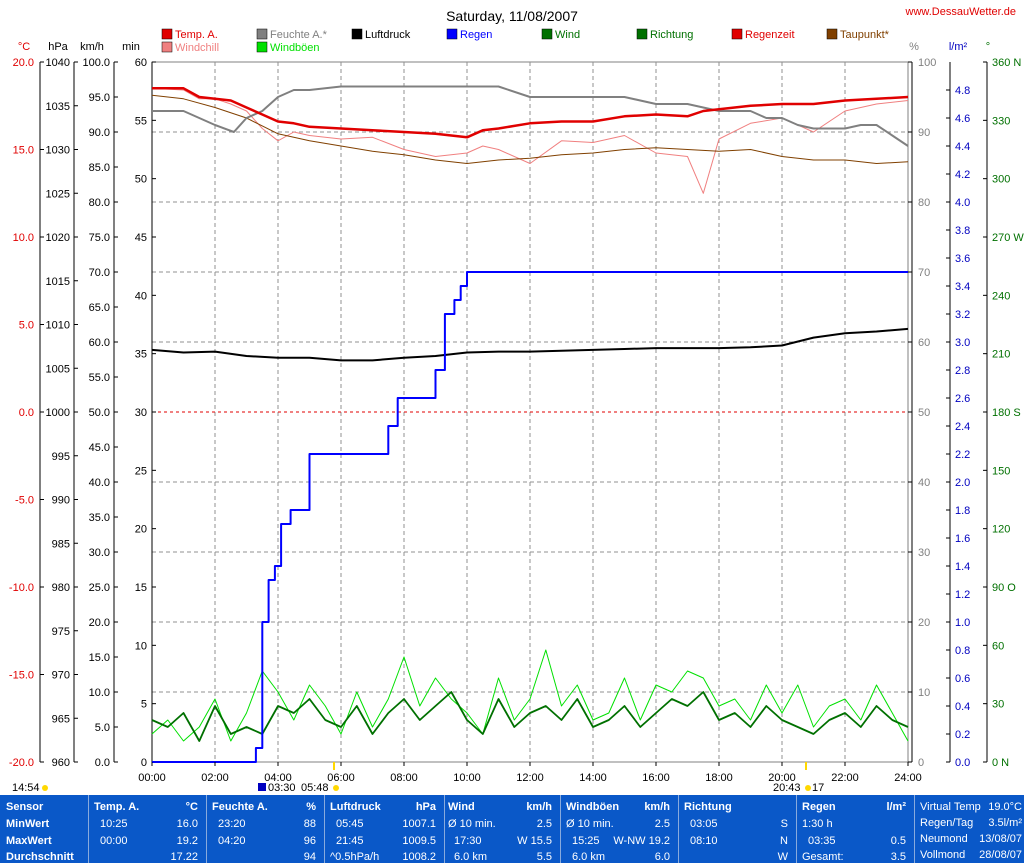 This screenshot has height=863, width=1024. What do you see at coordinates (924, 483) in the screenshot?
I see `axis-tick-label-humidity_pct: 40` at bounding box center [924, 483].